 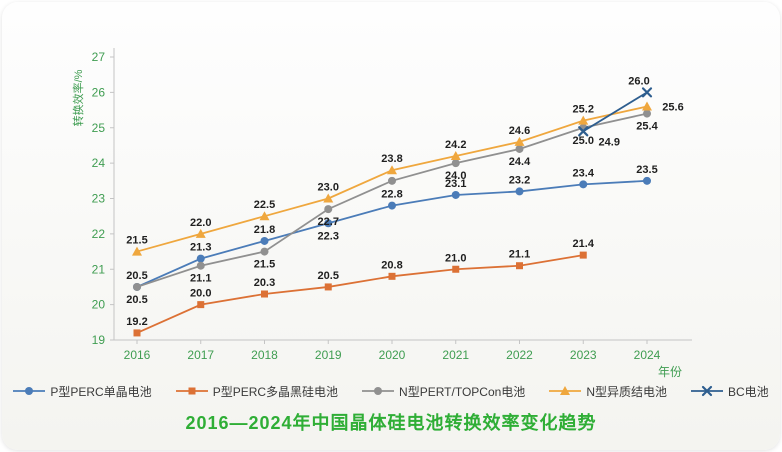 I want to click on data-point-label: 21.0, so click(x=455, y=258).